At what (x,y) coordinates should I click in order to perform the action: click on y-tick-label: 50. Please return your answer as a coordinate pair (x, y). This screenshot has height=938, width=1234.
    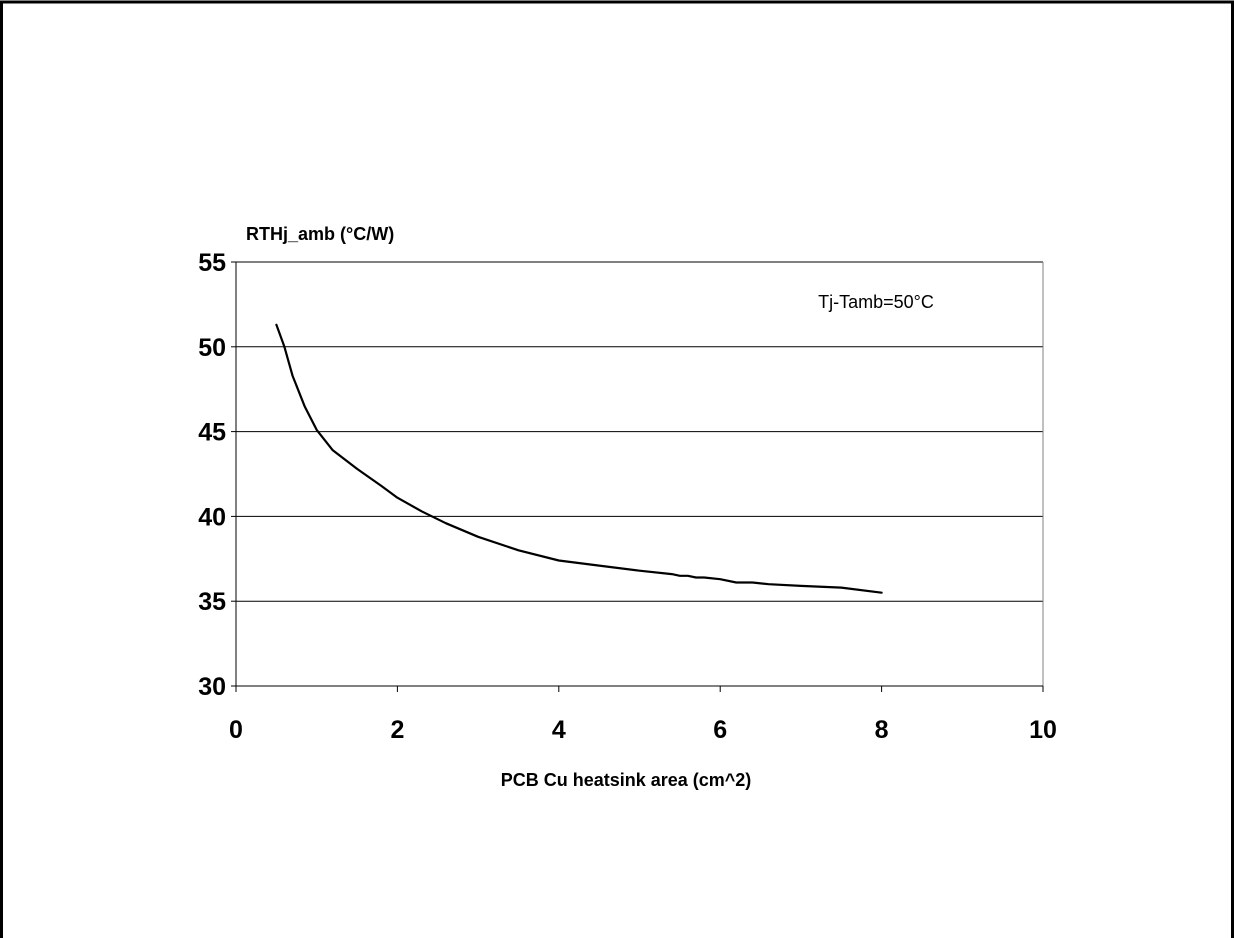
    Looking at the image, I should click on (212, 348).